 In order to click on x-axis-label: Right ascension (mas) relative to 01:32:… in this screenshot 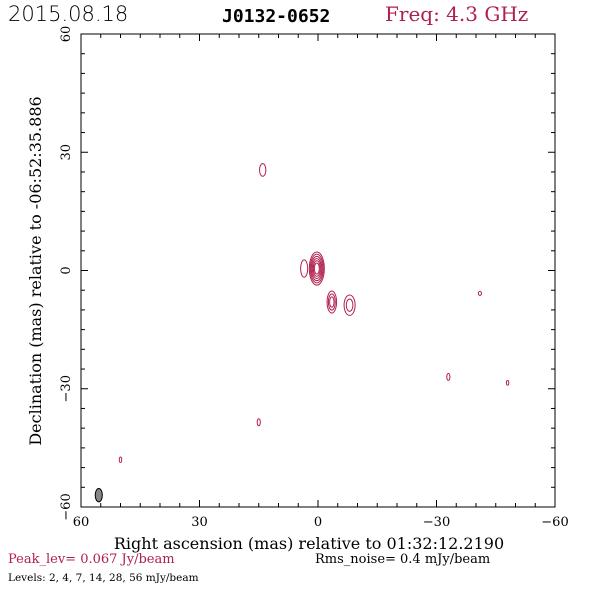, I will do `click(309, 543)`.